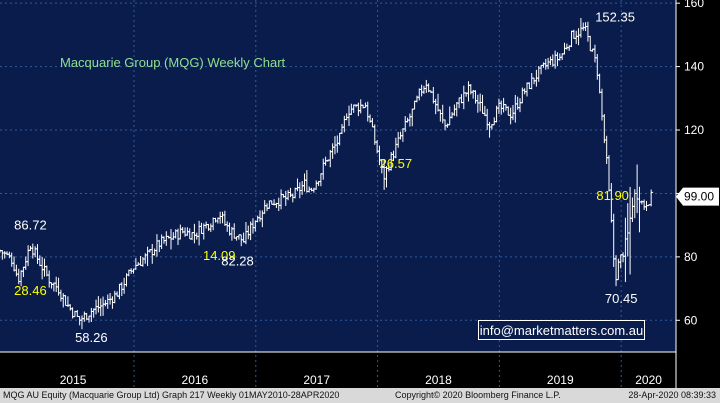 This screenshot has height=403, width=720. I want to click on contact-email: info@marketmatters.com.au, so click(561, 330).